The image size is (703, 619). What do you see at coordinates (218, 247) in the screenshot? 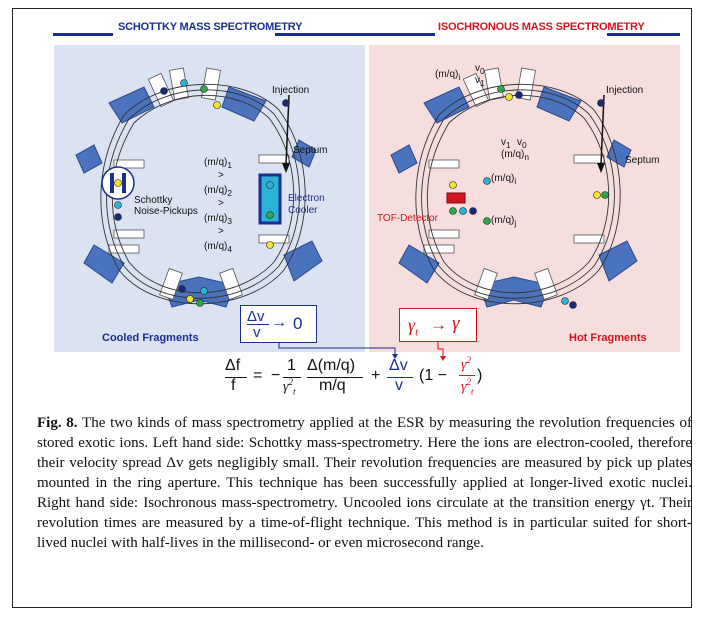
I see `mq4-label: (m/q)4` at bounding box center [218, 247].